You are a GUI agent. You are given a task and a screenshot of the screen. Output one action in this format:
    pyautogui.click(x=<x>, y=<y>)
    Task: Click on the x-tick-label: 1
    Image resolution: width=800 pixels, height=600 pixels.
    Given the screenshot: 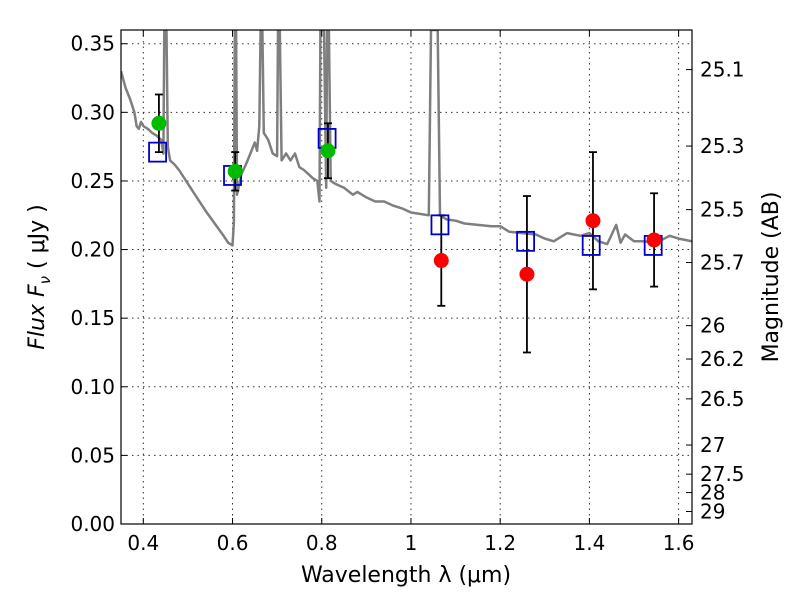 What is the action you would take?
    pyautogui.click(x=411, y=543)
    